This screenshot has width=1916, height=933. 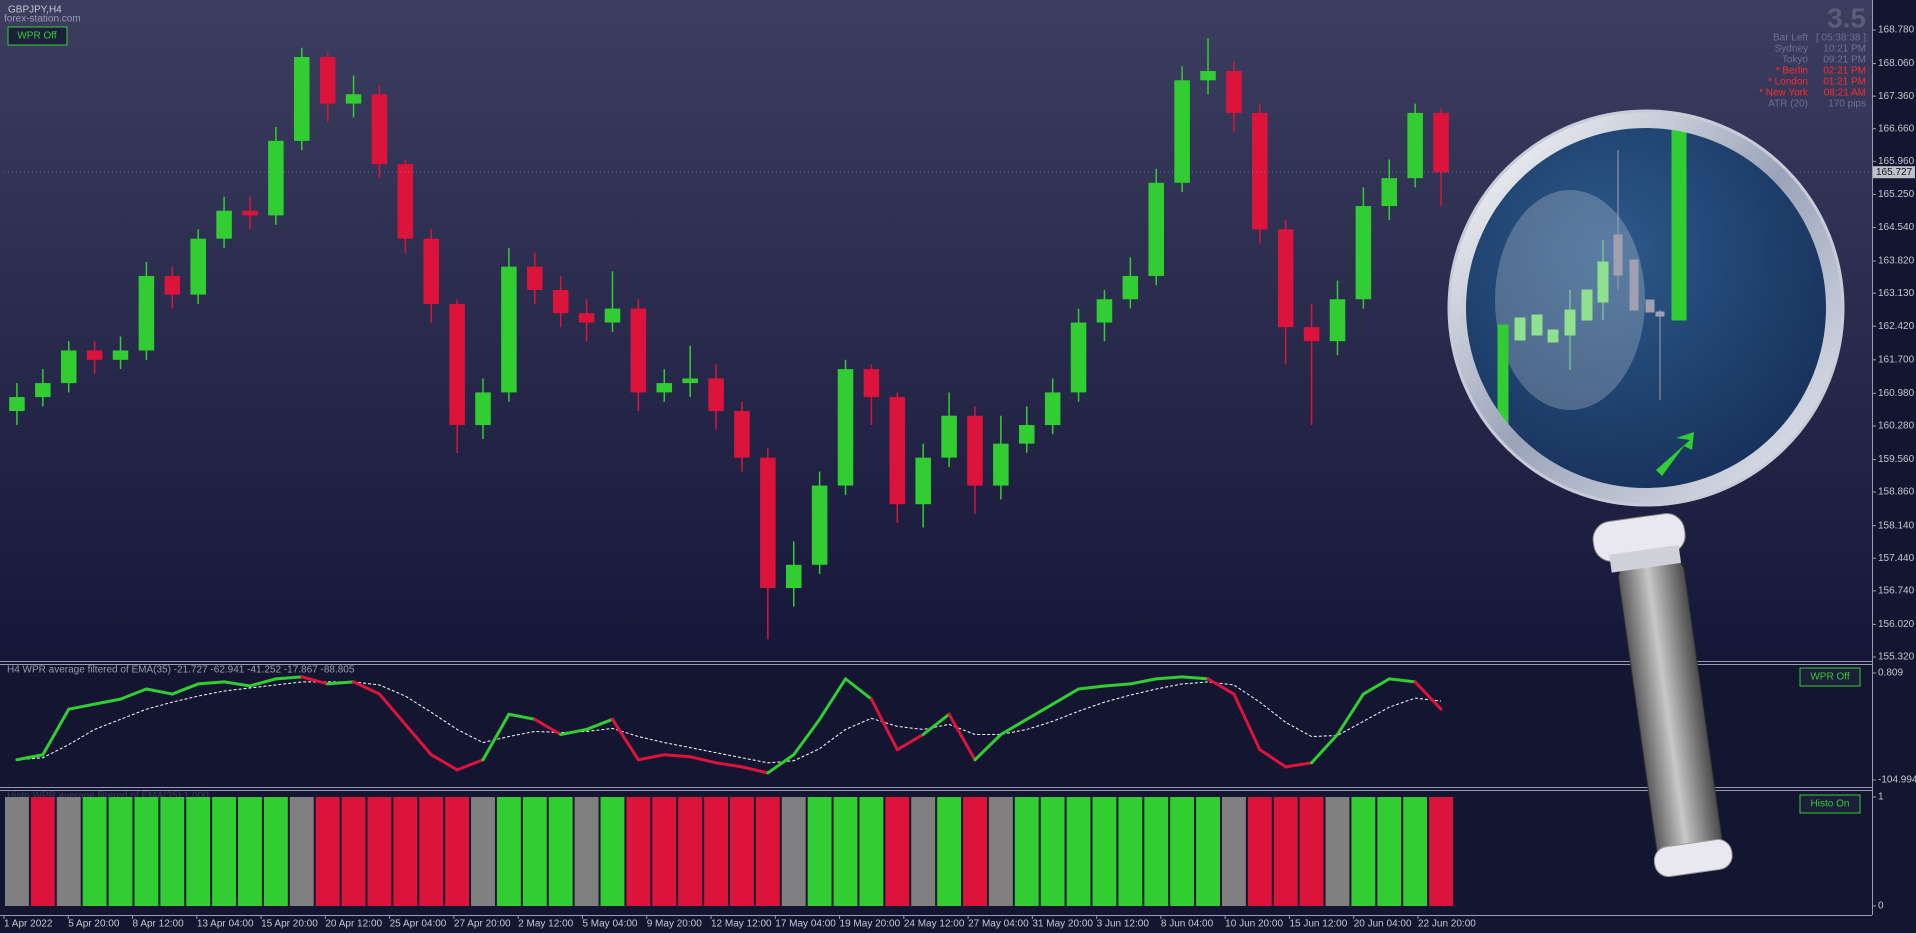 I want to click on x-tick-label: 25 Apr 04:00, so click(x=418, y=924).